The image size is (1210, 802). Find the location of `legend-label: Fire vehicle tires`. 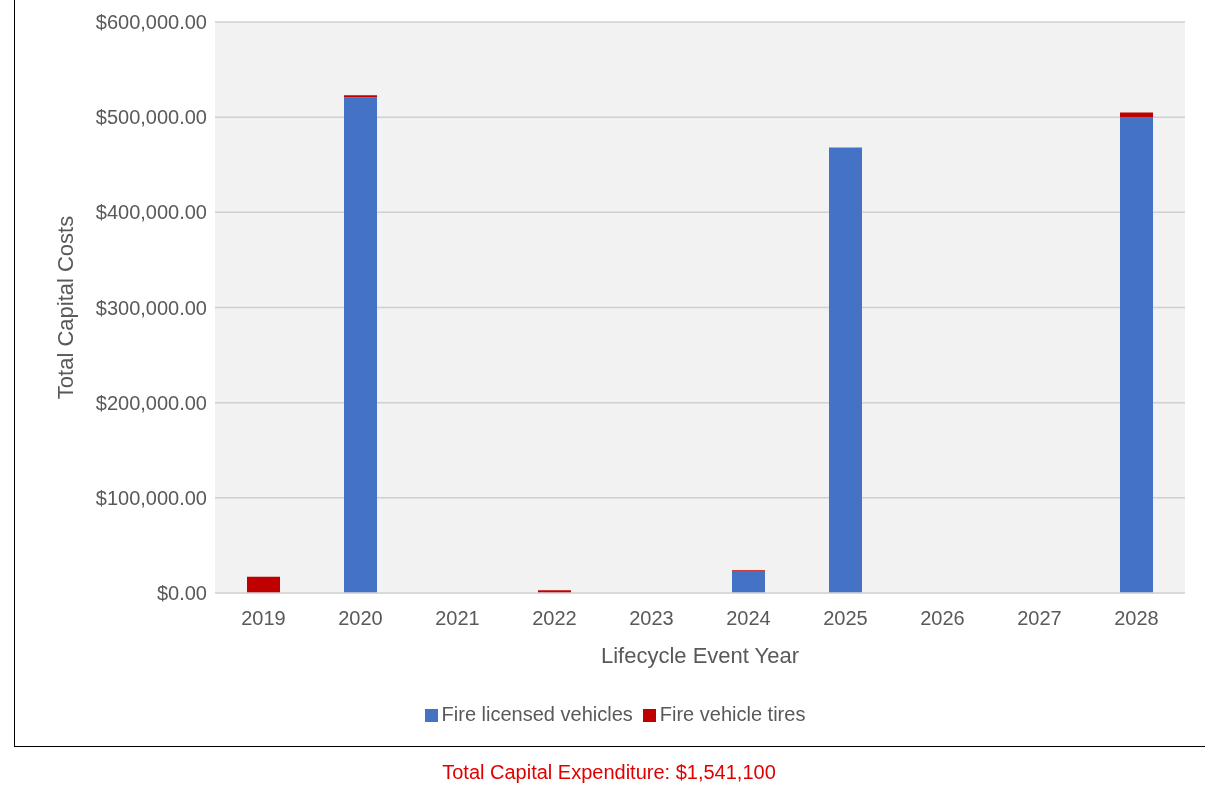

legend-label: Fire vehicle tires is located at coordinates (732, 714).